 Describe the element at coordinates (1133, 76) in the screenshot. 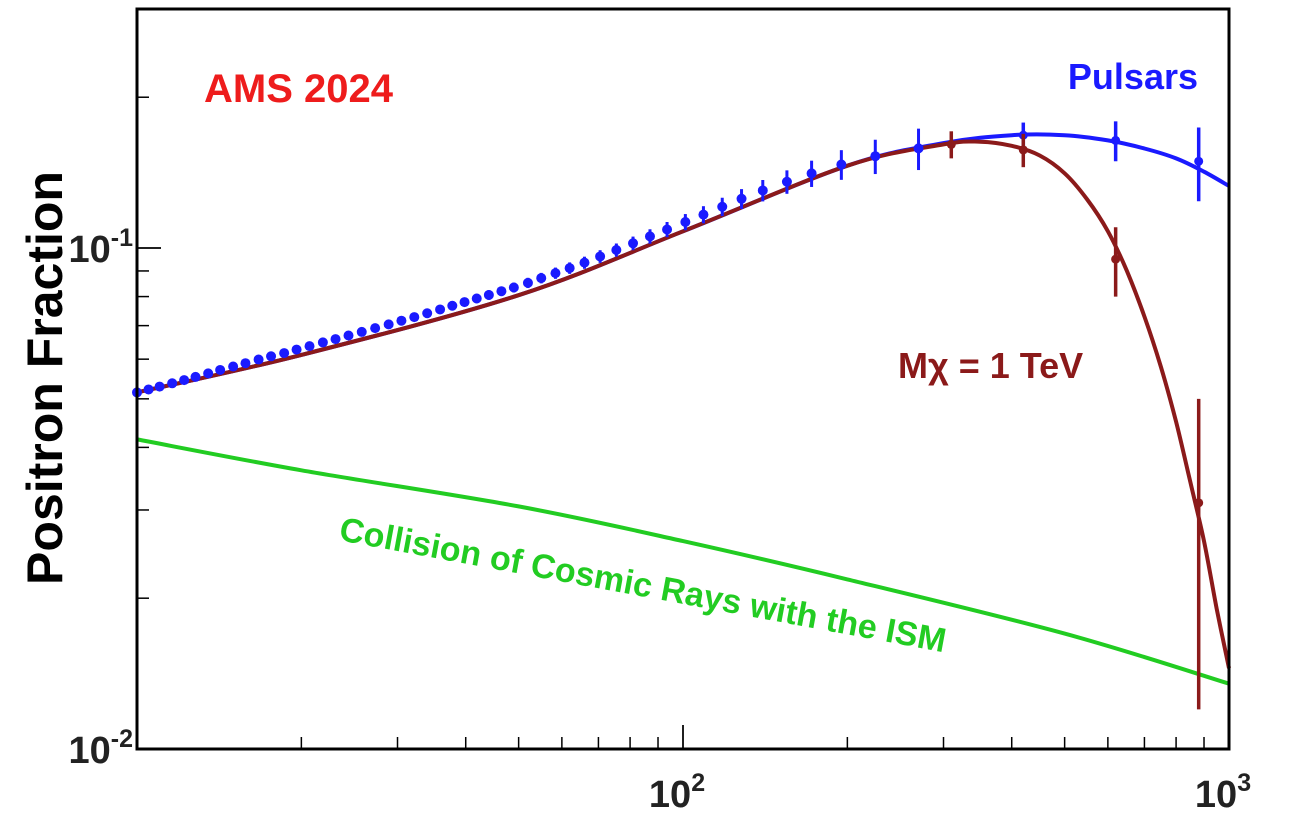

I see `pulsars-label: Pulsars` at that location.